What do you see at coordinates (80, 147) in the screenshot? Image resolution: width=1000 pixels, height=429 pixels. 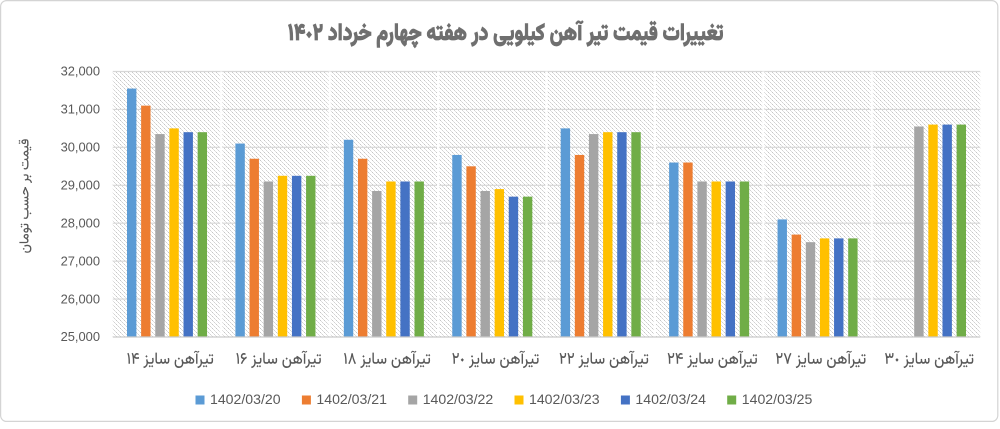 I see `svg-text: 30,000` at bounding box center [80, 147].